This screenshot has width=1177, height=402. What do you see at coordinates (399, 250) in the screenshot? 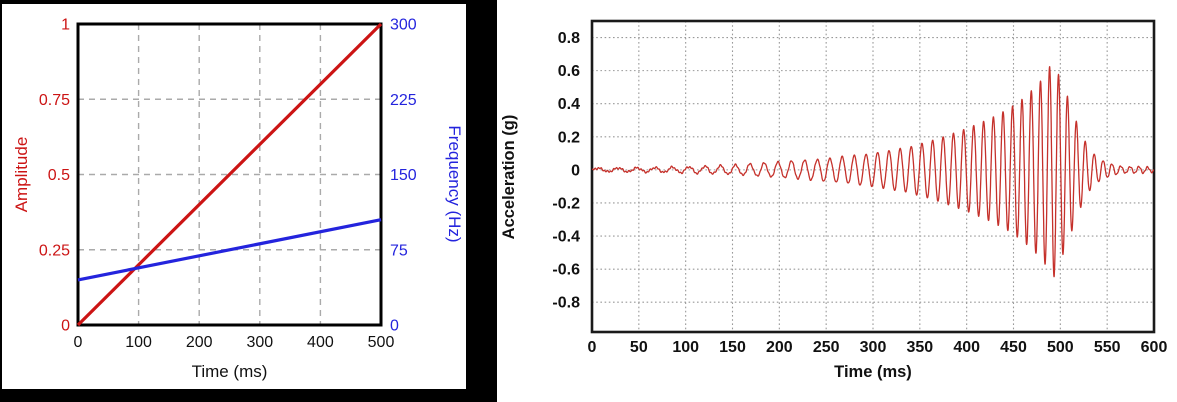
I see `right-y-tick-label: 75` at bounding box center [399, 250].